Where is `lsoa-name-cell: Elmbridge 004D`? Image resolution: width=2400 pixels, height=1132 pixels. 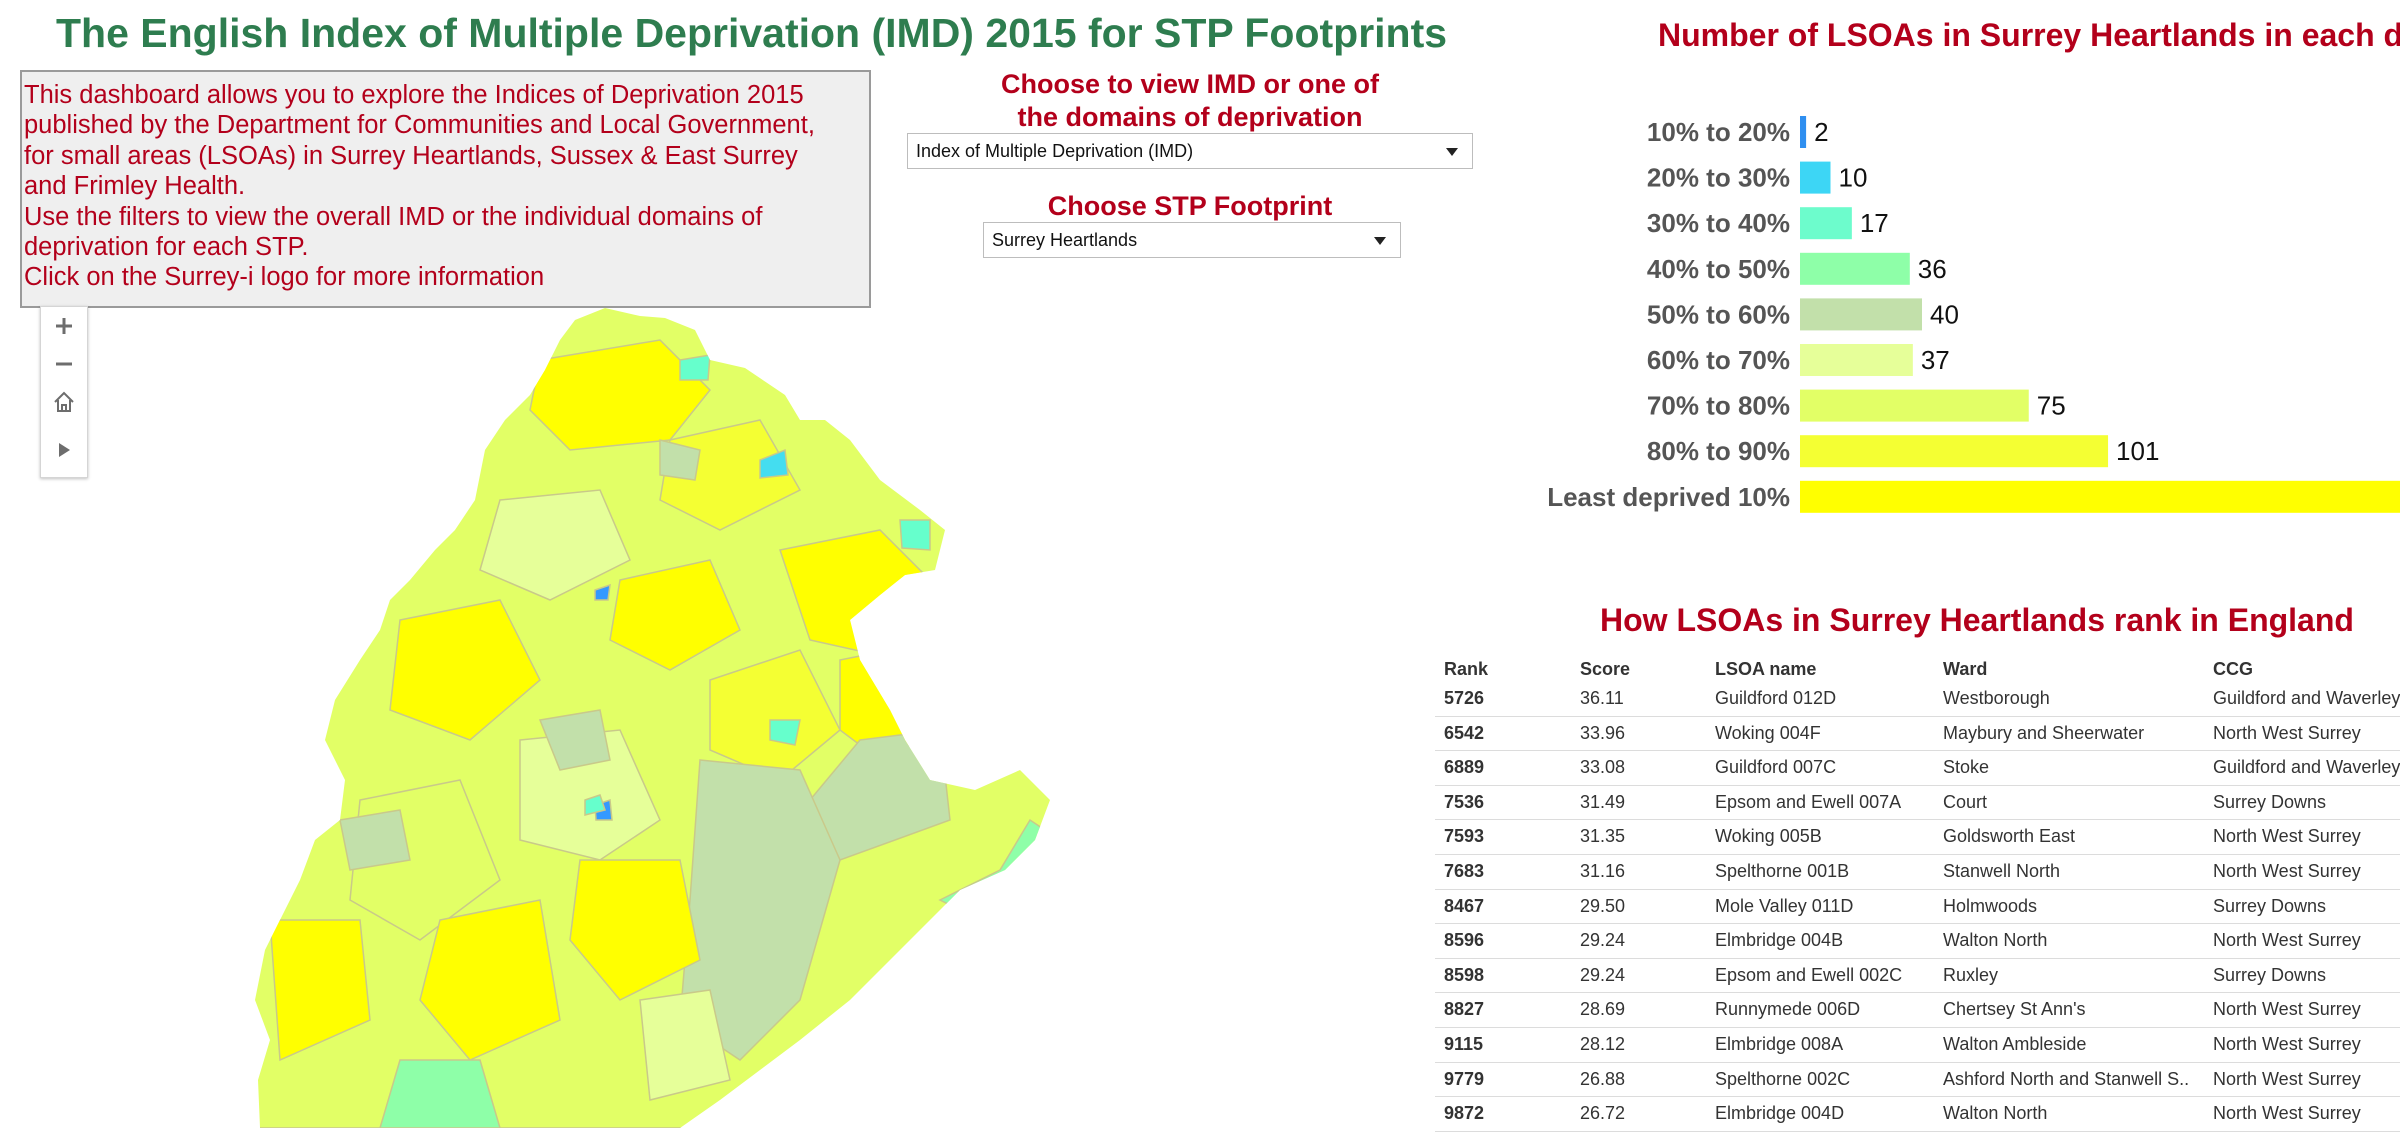
lsoa-name-cell: Elmbridge 004D is located at coordinates (1780, 1113).